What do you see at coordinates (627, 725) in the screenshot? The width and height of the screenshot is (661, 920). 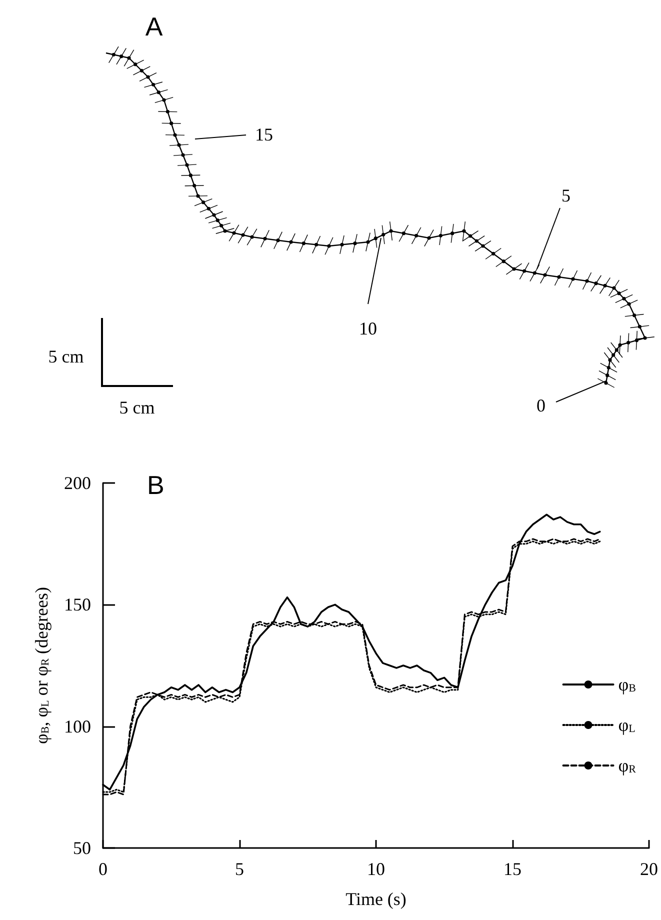 I see `legend-label: φL` at bounding box center [627, 725].